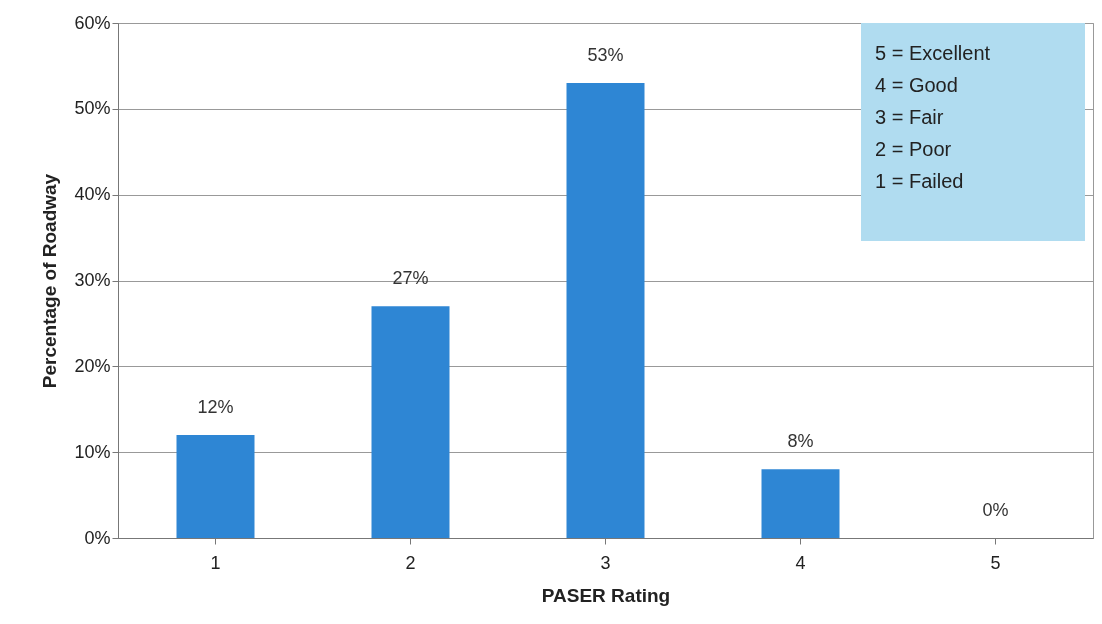 The image size is (1102, 624). What do you see at coordinates (215, 407) in the screenshot?
I see `data-label: 12%` at bounding box center [215, 407].